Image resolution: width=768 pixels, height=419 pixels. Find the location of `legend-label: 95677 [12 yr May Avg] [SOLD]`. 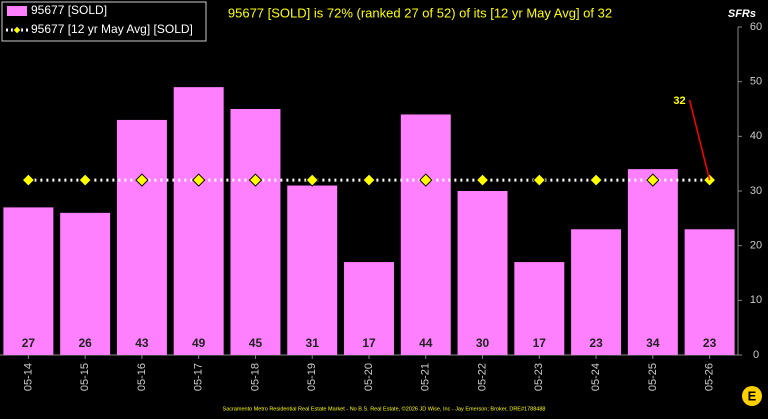

legend-label: 95677 [12 yr May Avg] [SOLD] is located at coordinates (112, 29).